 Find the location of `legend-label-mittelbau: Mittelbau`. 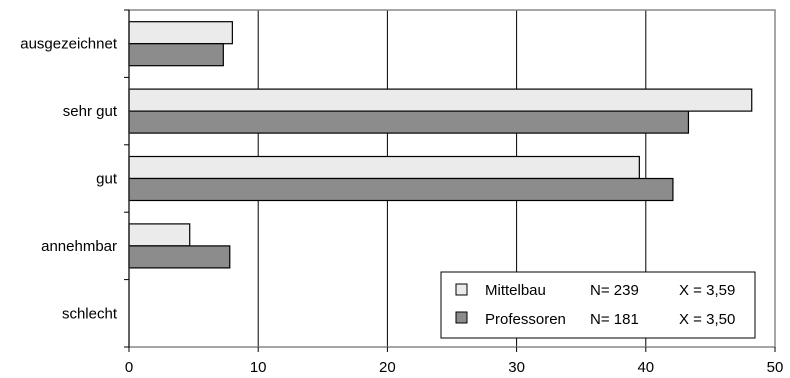

legend-label-mittelbau: Mittelbau is located at coordinates (515, 290).